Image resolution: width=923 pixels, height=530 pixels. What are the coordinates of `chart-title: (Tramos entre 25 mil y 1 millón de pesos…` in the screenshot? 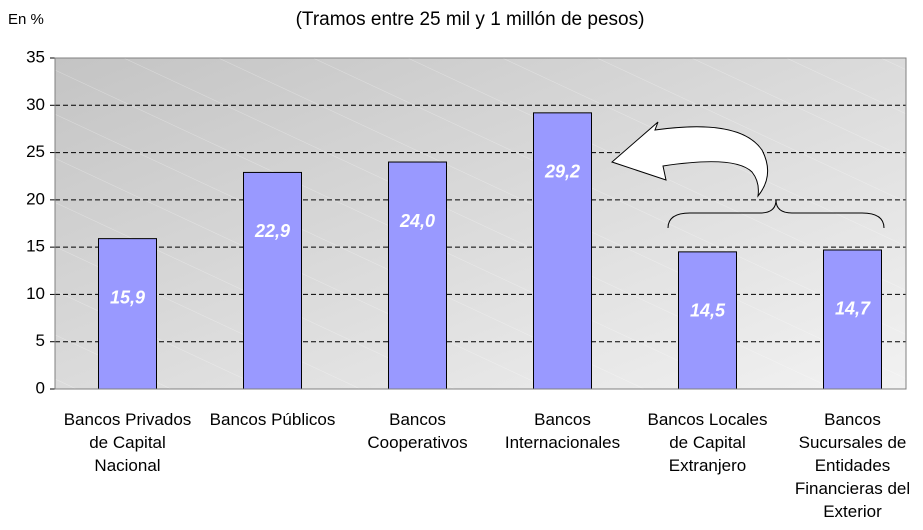 It's located at (470, 19).